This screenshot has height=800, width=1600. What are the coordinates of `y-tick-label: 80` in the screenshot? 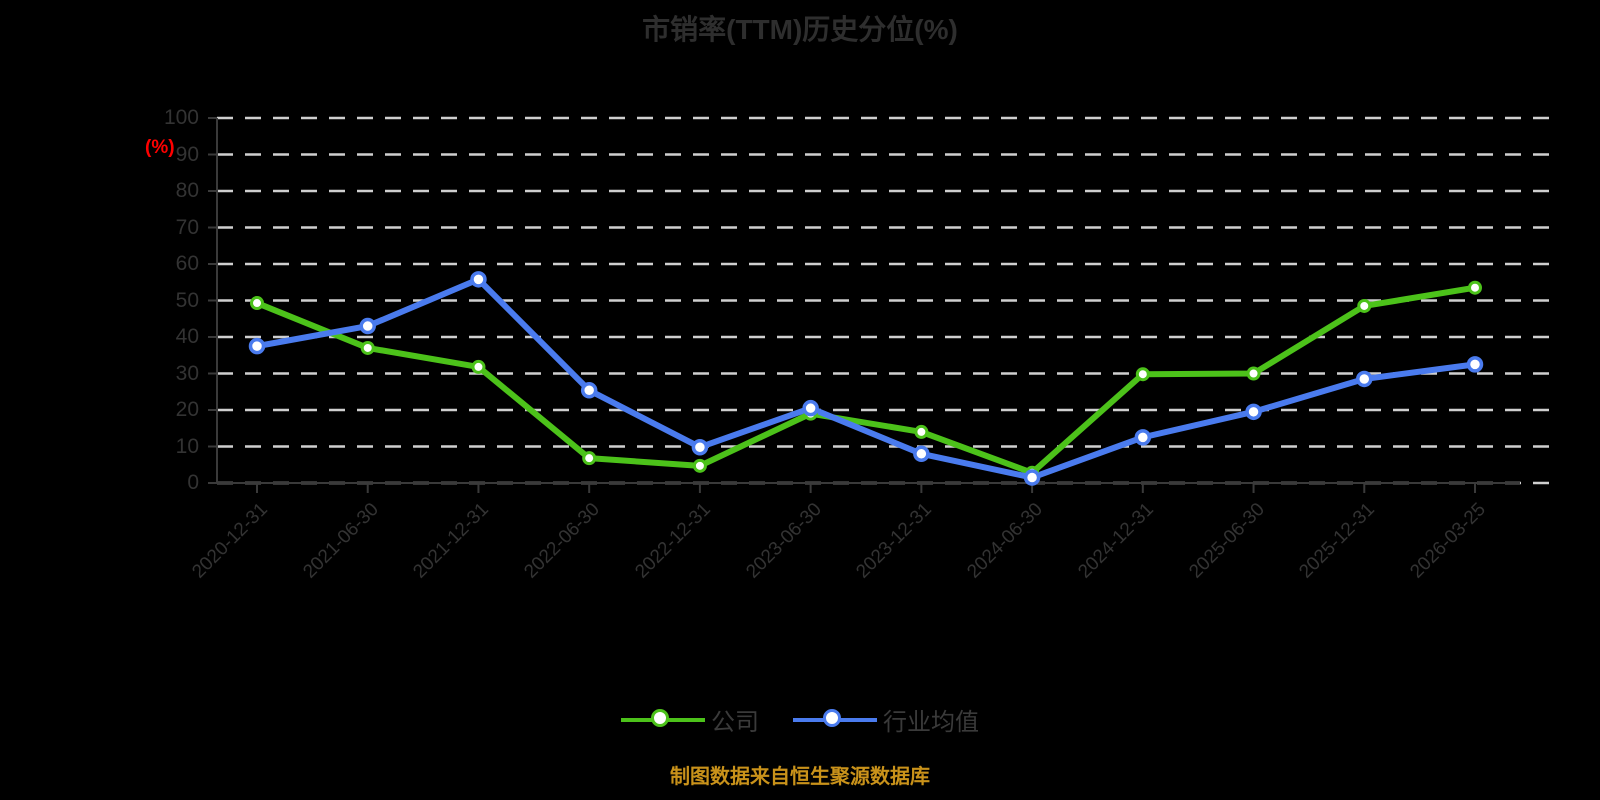 It's located at (187, 190).